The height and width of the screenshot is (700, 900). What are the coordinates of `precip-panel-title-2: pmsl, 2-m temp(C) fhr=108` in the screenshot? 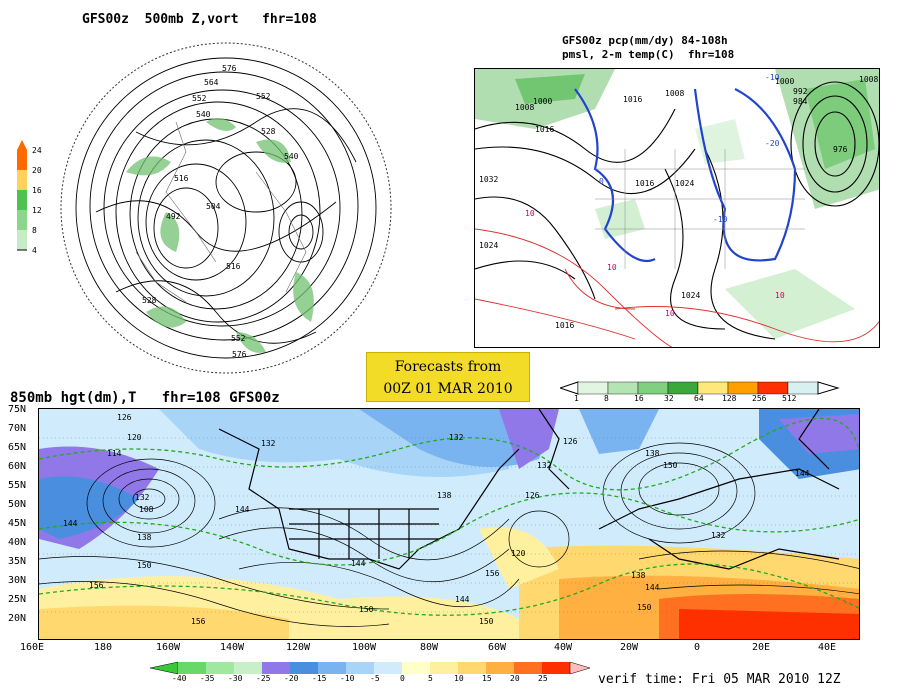 It's located at (648, 54).